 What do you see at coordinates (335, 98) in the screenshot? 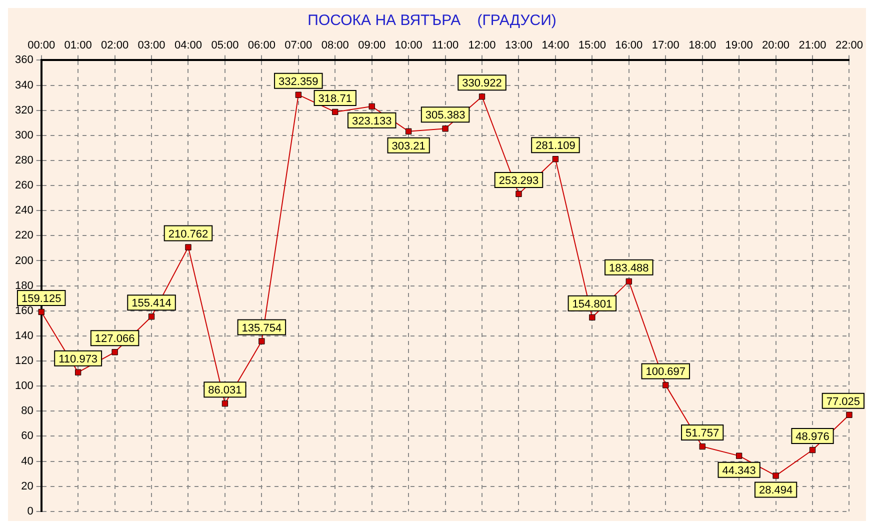
I see `data-label: 318.71` at bounding box center [335, 98].